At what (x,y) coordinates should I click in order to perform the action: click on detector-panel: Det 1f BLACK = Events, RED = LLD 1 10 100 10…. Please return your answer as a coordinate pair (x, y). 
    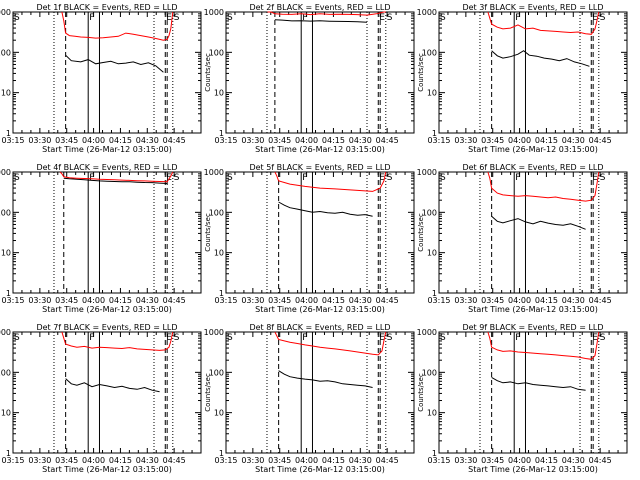
    Looking at the image, I should click on (101, 78).